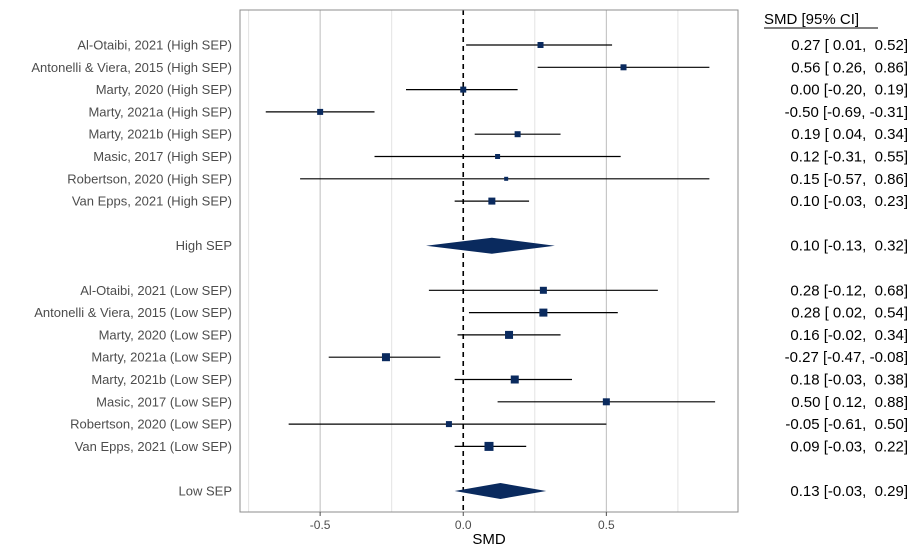  I want to click on ci-text: 0.19 [ 0.04, 0.34], so click(849, 134).